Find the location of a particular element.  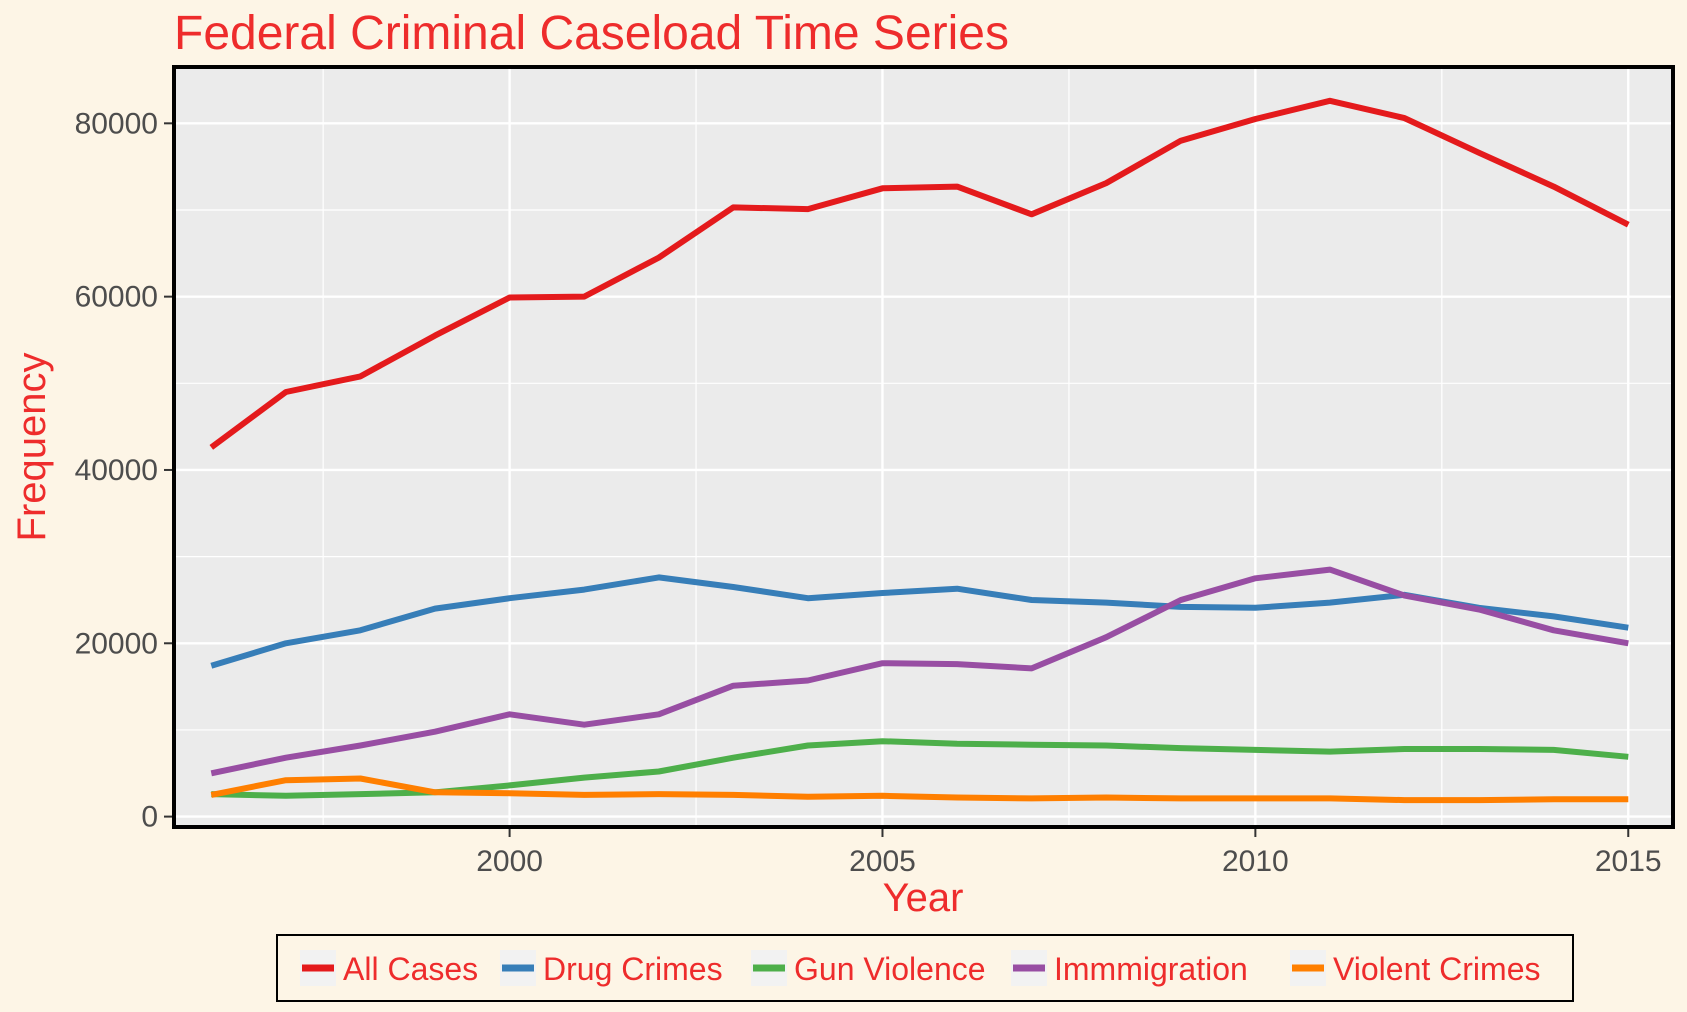

legend-label: Immmigration is located at coordinates (1151, 969).